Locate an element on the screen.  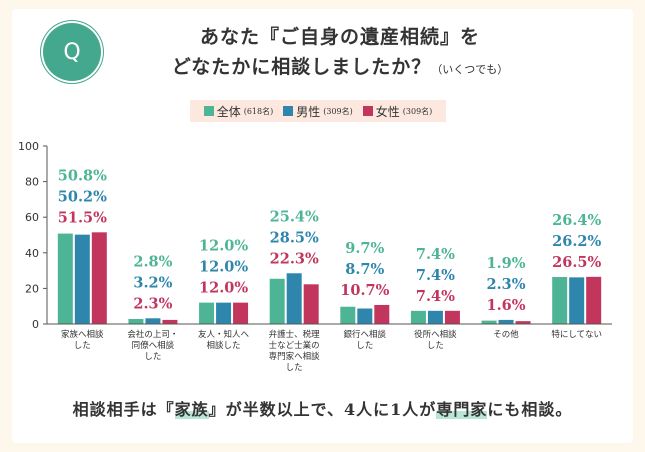
value-label-all: 26.4% is located at coordinates (576, 220).